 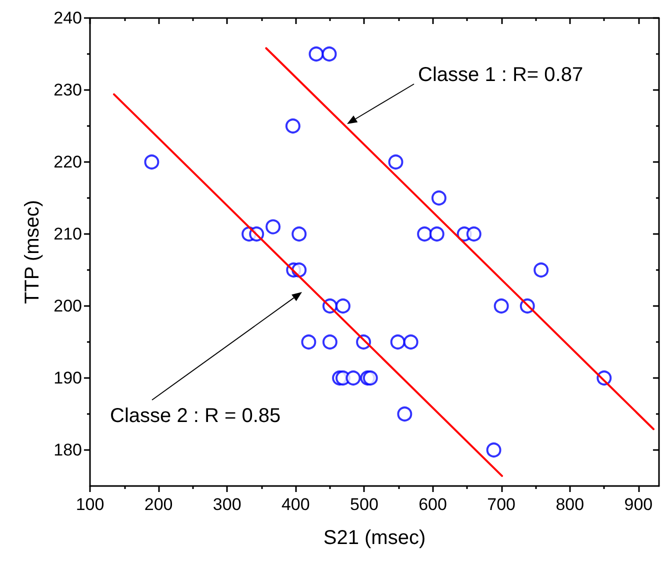 I want to click on x-tick-label: 600, so click(x=432, y=504).